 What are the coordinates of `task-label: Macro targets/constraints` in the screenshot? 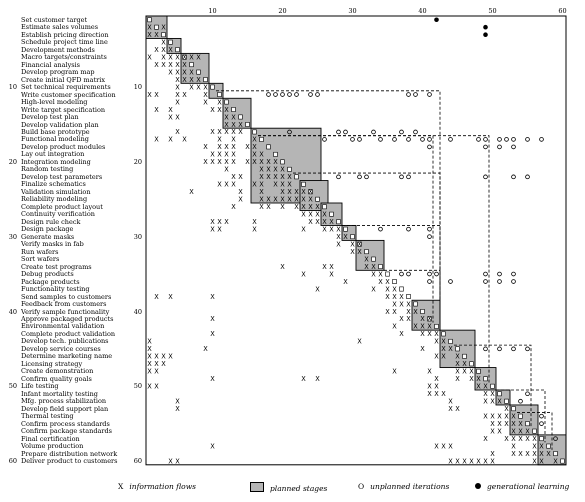 It's located at (64, 57).